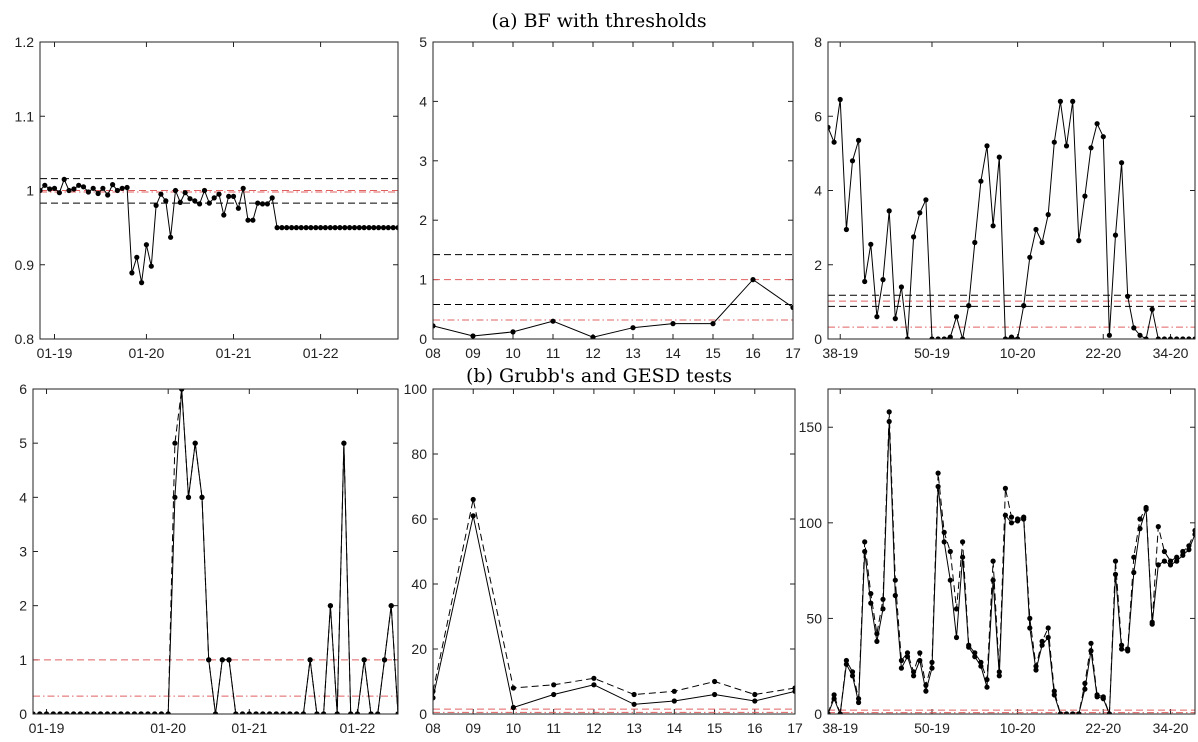 The height and width of the screenshot is (742, 1198). I want to click on y-tick-label: 0.9, so click(25, 265).